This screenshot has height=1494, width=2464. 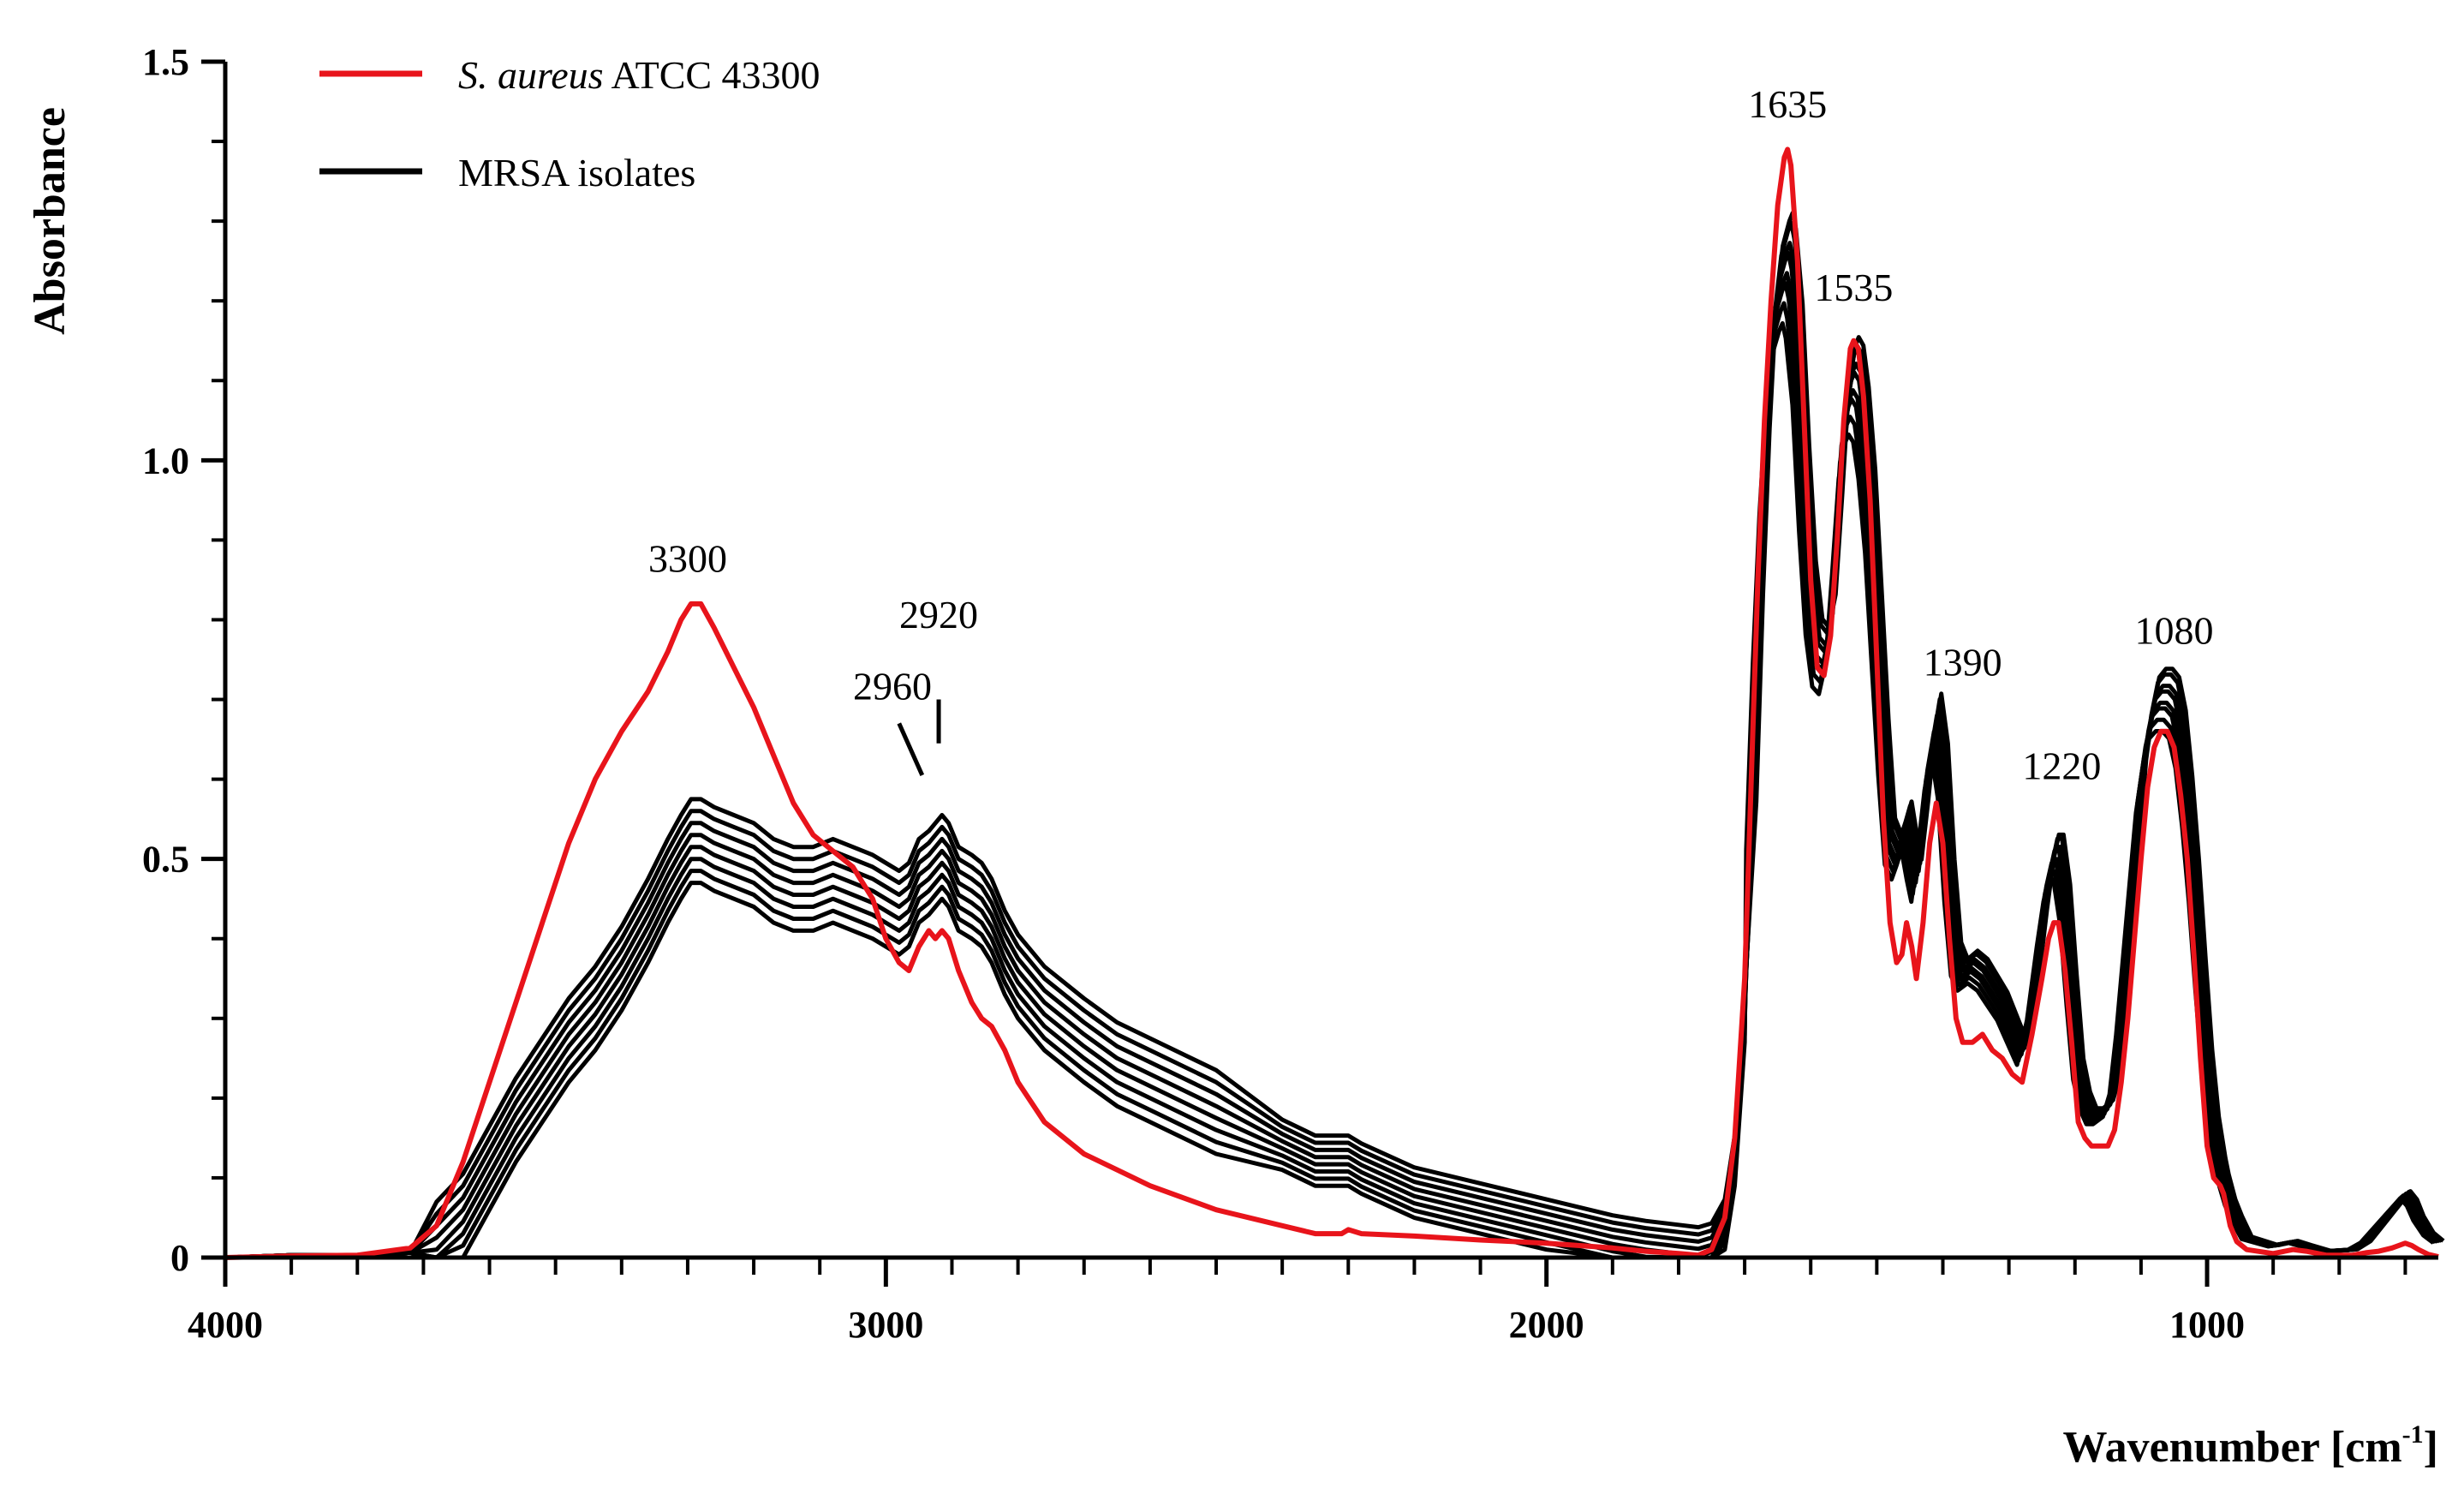 I want to click on y-tick-label: 0, so click(x=179, y=1258).